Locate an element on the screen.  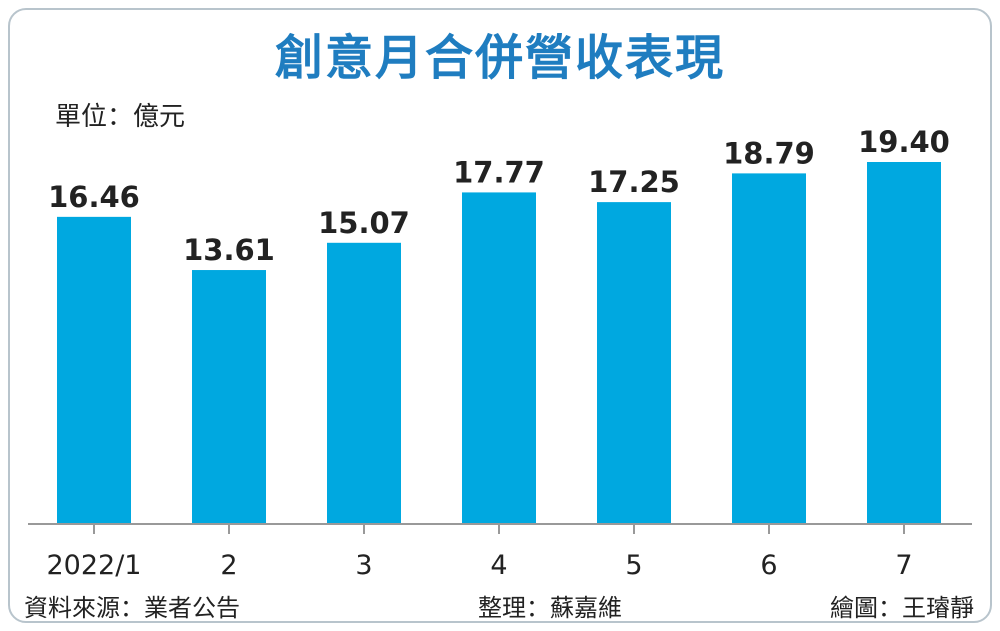
x-tick-label-5: 5 is located at coordinates (633, 565).